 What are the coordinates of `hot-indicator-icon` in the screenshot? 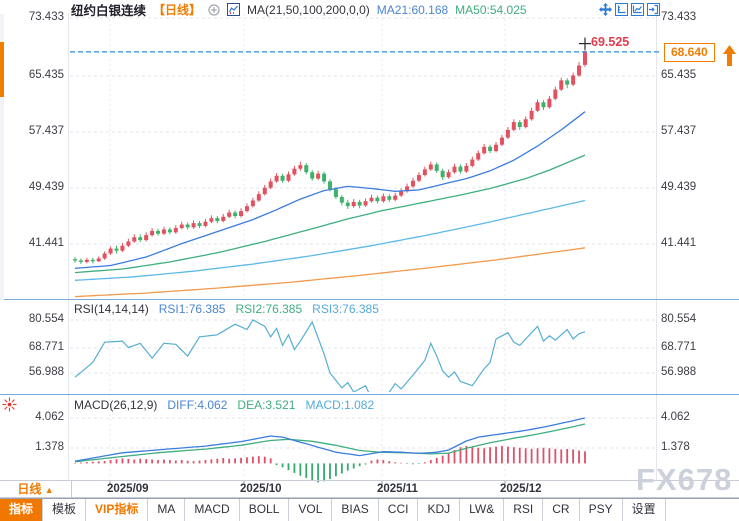 It's located at (9, 407).